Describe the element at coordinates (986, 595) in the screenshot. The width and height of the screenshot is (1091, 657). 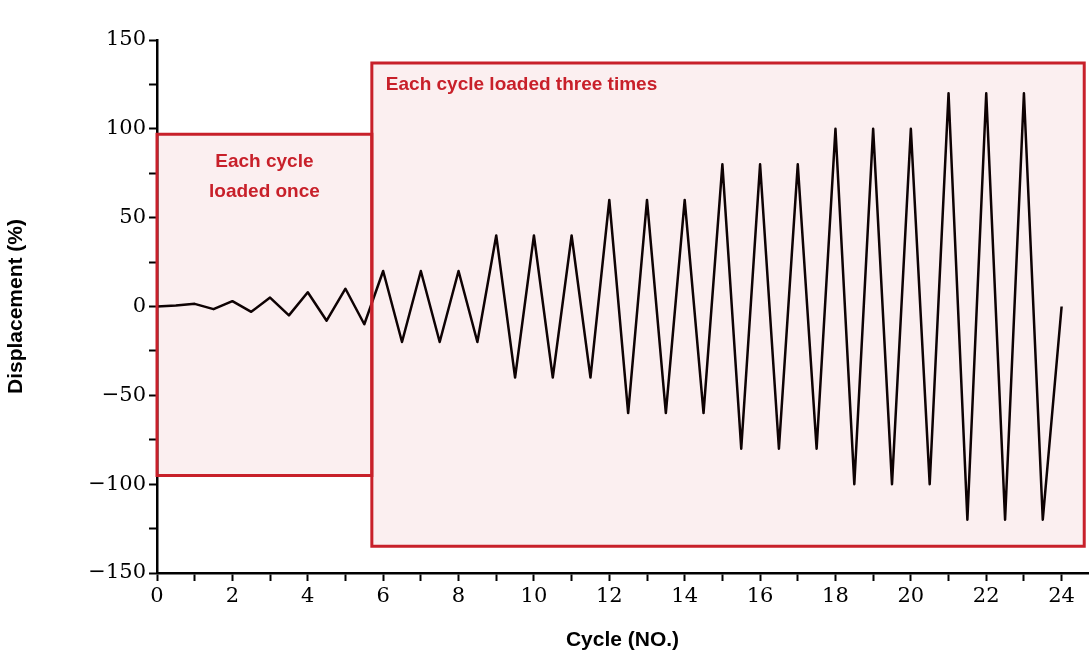
I see `x-tick-label: 22` at that location.